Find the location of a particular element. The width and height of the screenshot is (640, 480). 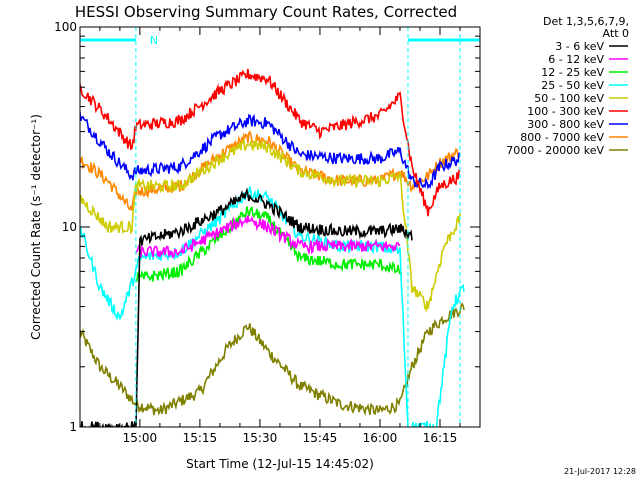

x-axis-label: Start Time (12-Jul-15 14:45:02) is located at coordinates (280, 464).